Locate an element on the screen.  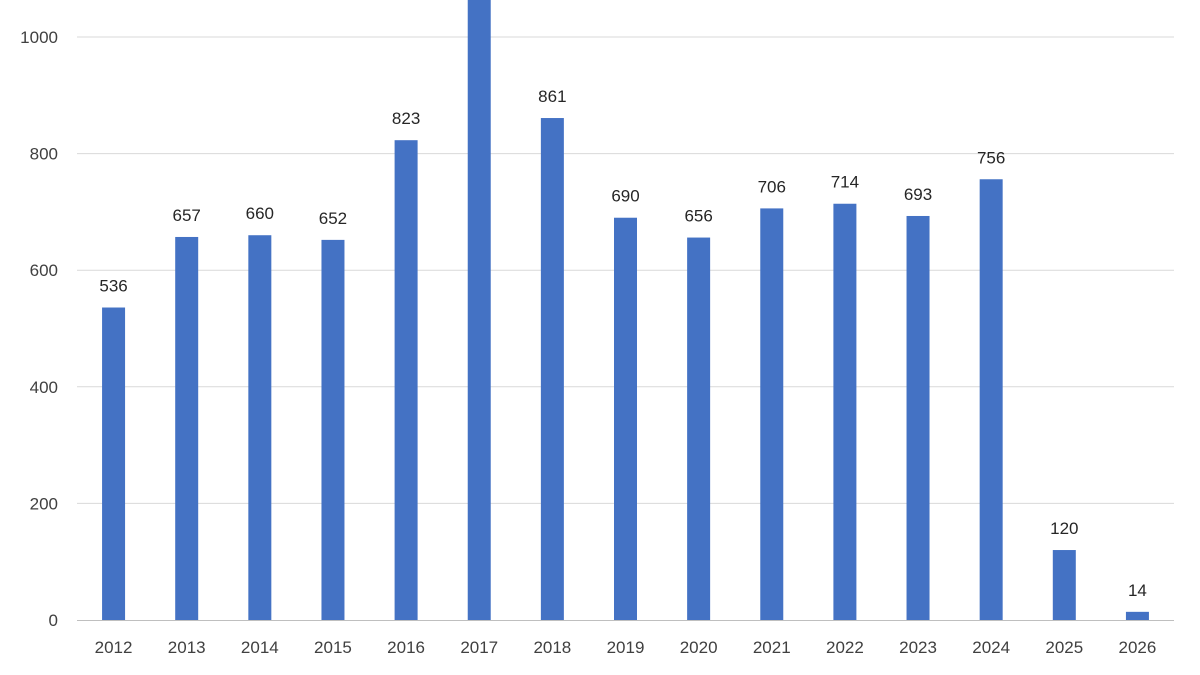
y-tick-label: 600 is located at coordinates (44, 270).